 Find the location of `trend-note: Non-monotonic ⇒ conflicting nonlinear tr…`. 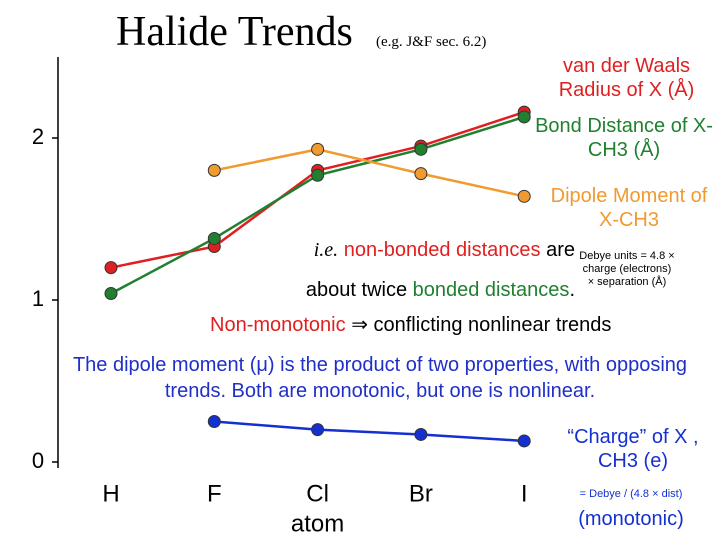

trend-note: Non-monotonic ⇒ conflicting nonlinear tr… is located at coordinates (410, 324).